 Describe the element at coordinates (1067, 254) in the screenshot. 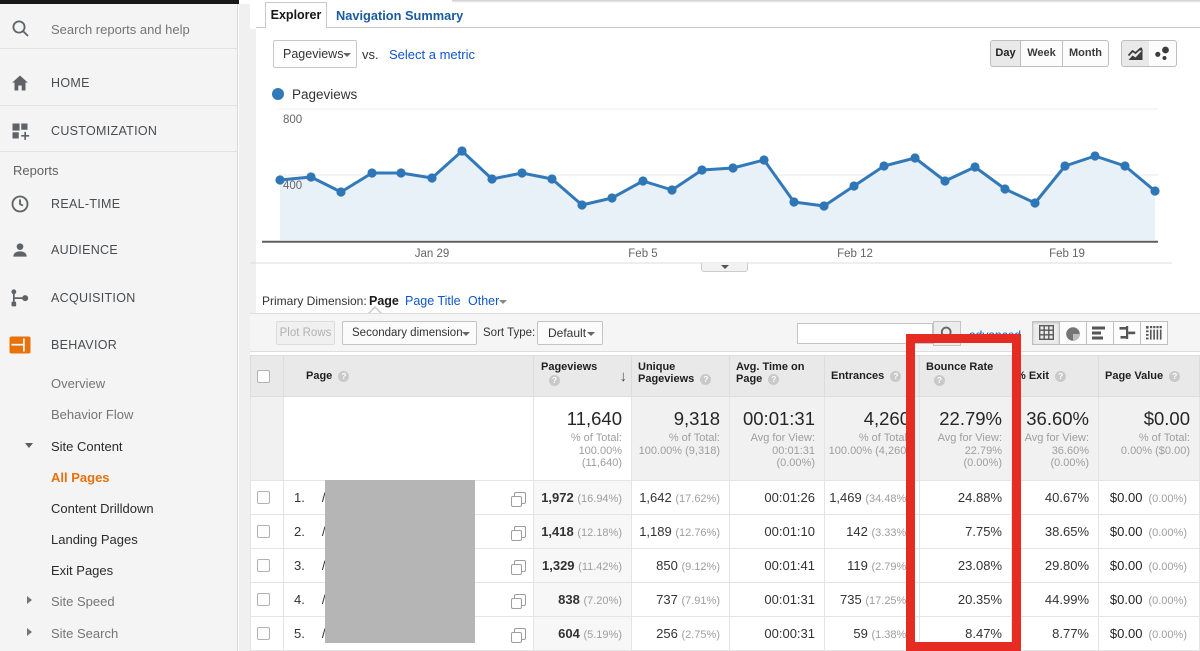

I see `svg-text: Feb 19` at that location.